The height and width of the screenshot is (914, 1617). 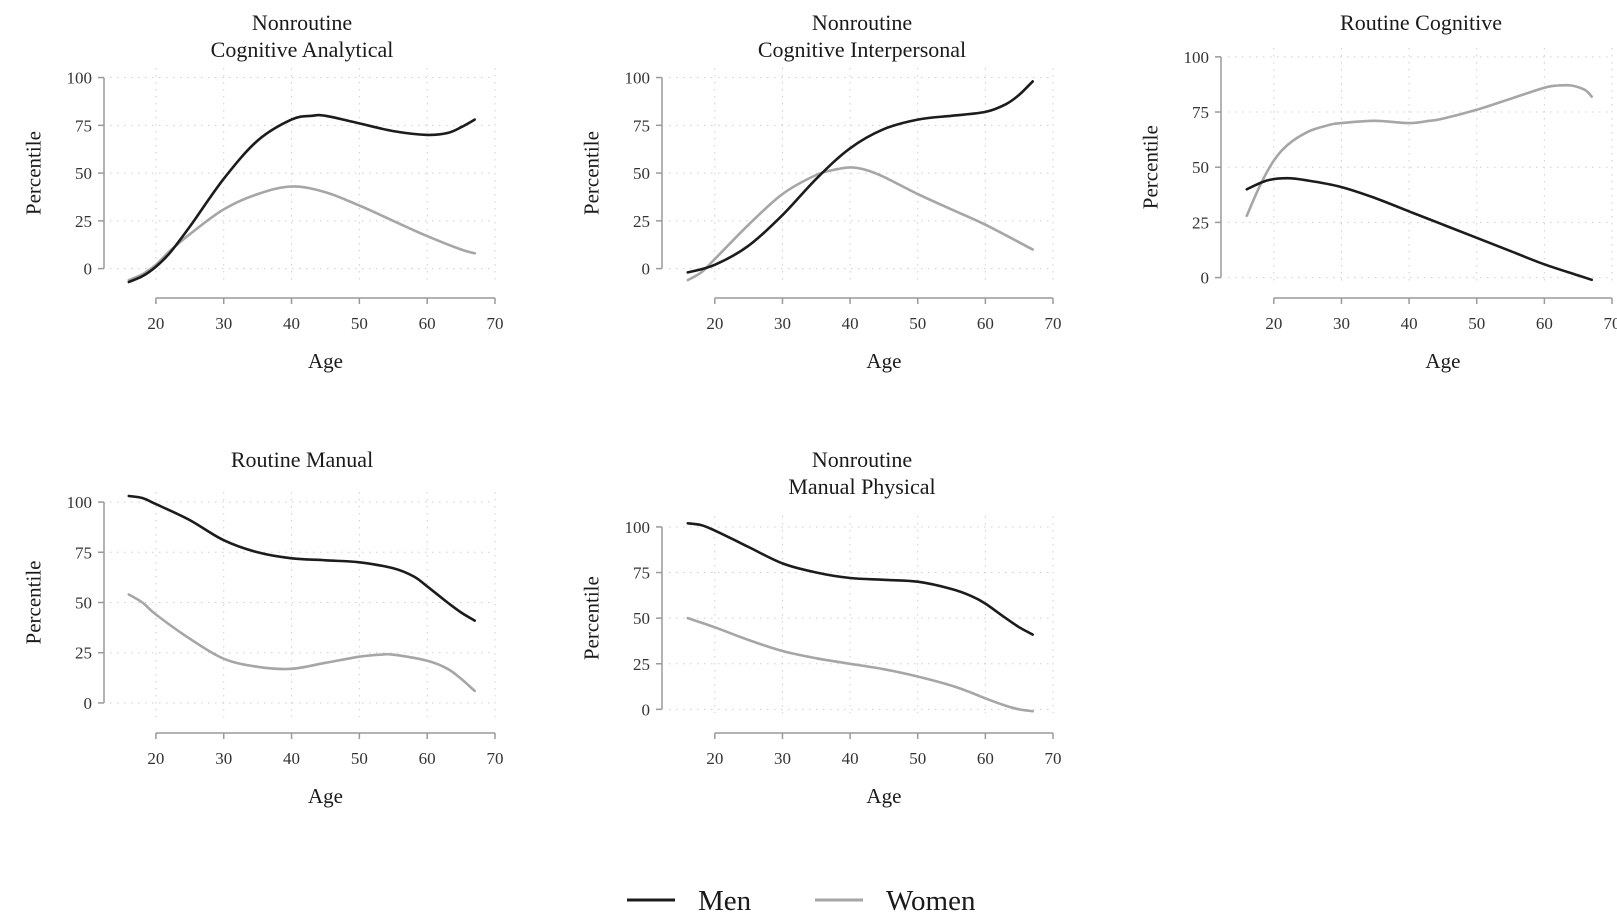 I want to click on legend: Men Women, so click(x=801, y=899).